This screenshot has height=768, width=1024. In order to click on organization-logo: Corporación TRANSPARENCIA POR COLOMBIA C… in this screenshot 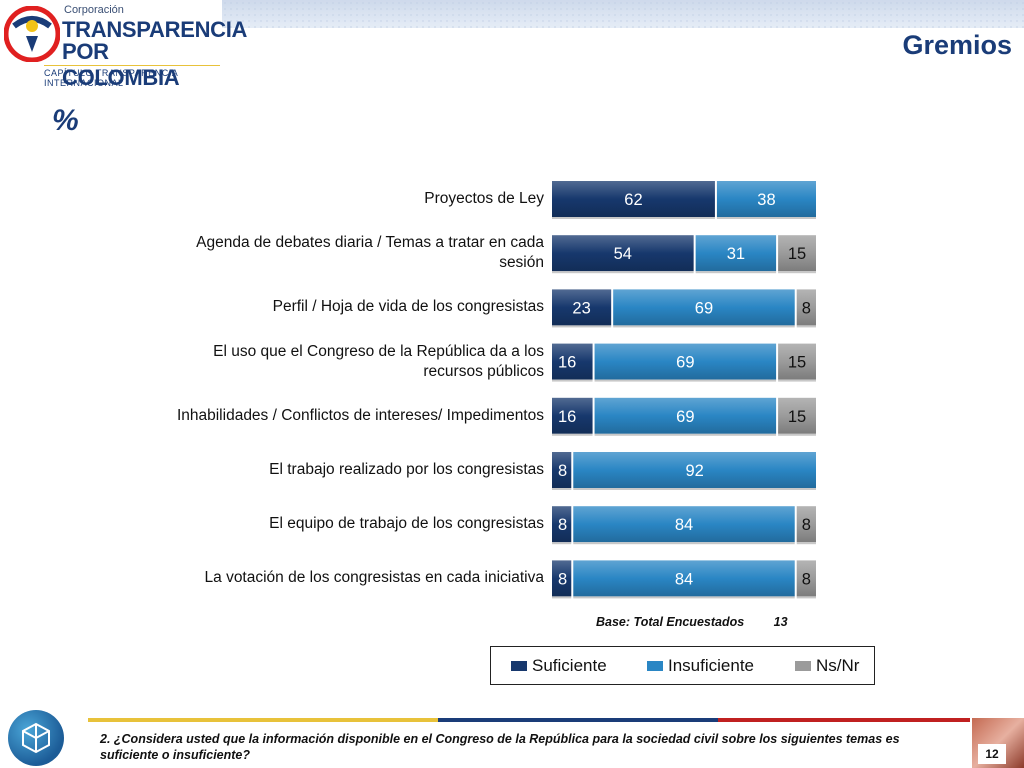, I will do `click(125, 47)`.